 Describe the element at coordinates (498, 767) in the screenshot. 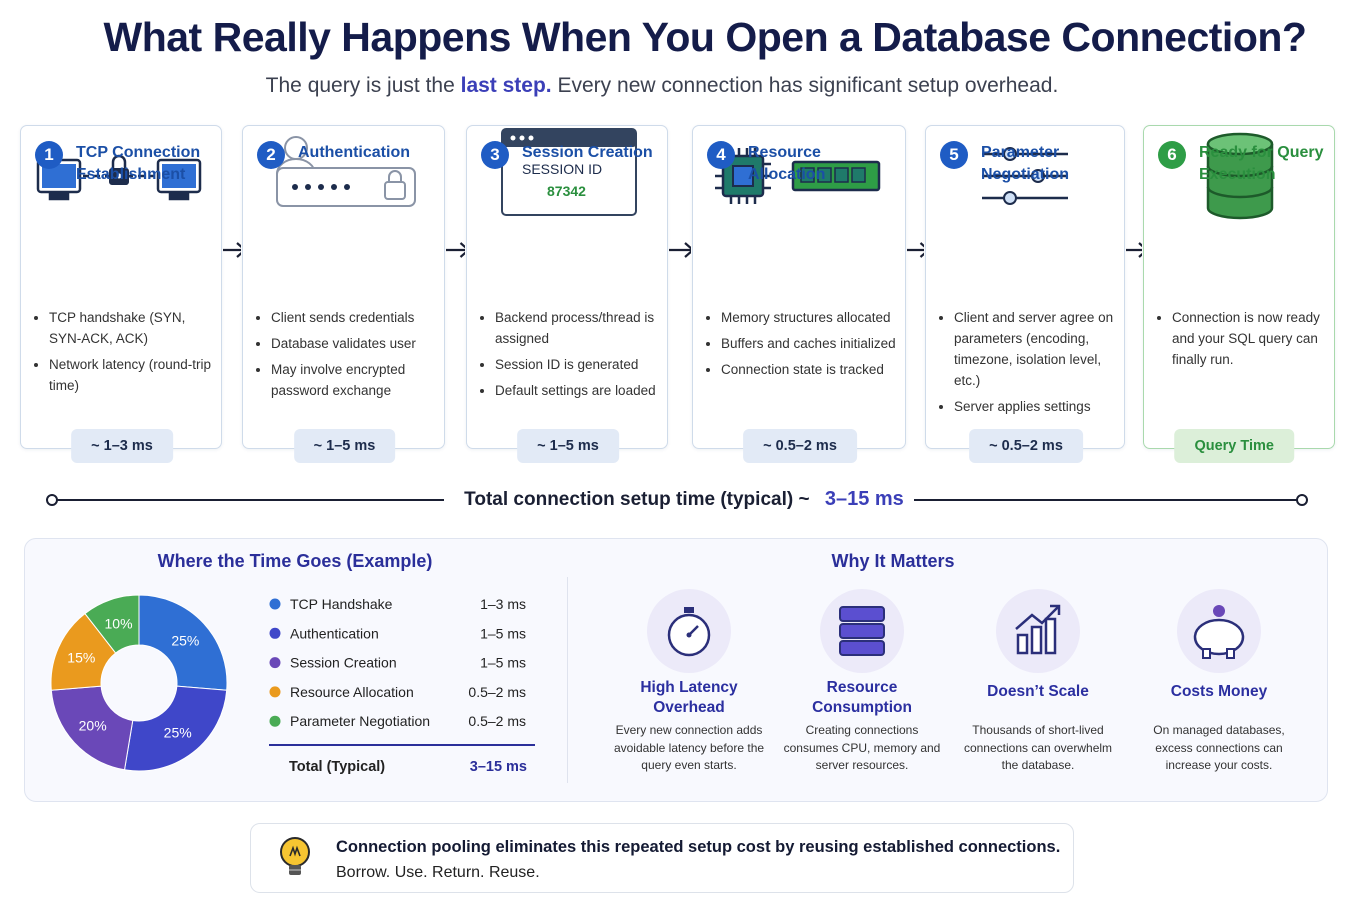

I see `total-time: 3–15 ms` at that location.